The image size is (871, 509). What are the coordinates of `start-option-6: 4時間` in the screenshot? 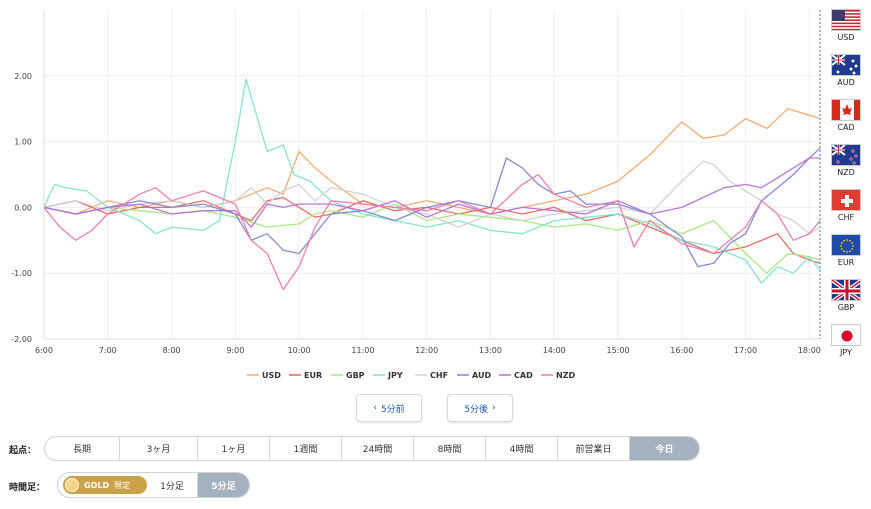 It's located at (521, 448).